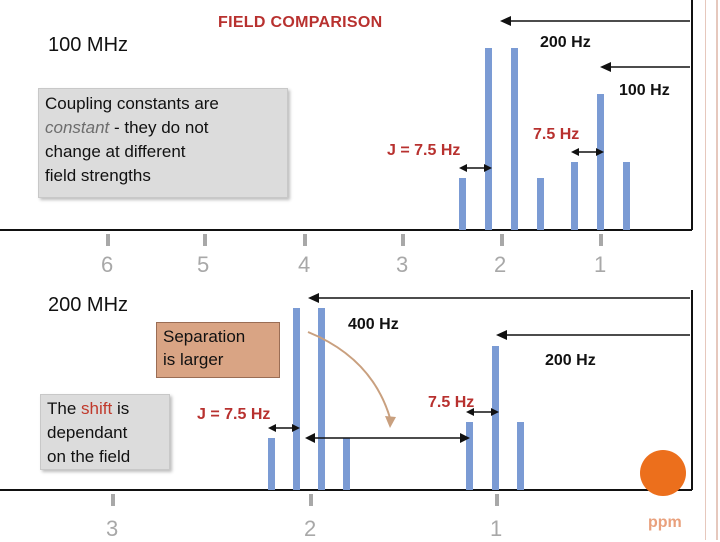 The width and height of the screenshot is (720, 542). What do you see at coordinates (304, 264) in the screenshot?
I see `top-tick-label: 4` at bounding box center [304, 264].